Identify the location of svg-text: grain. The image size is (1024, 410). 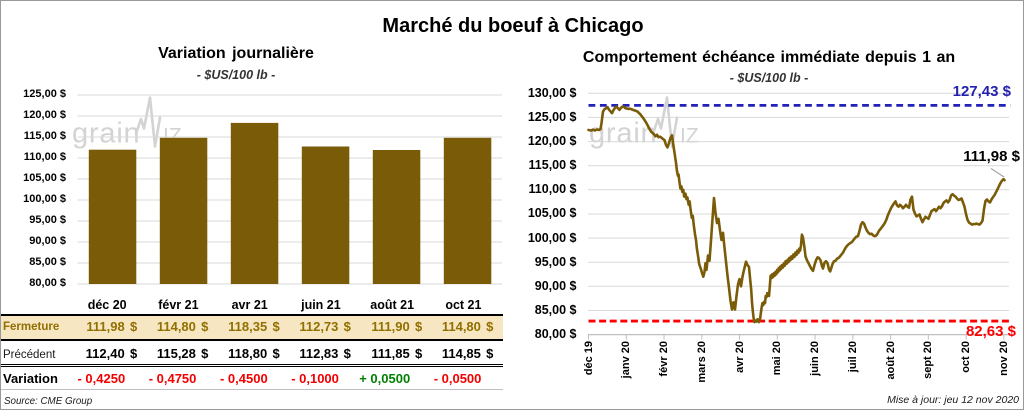
(106, 134).